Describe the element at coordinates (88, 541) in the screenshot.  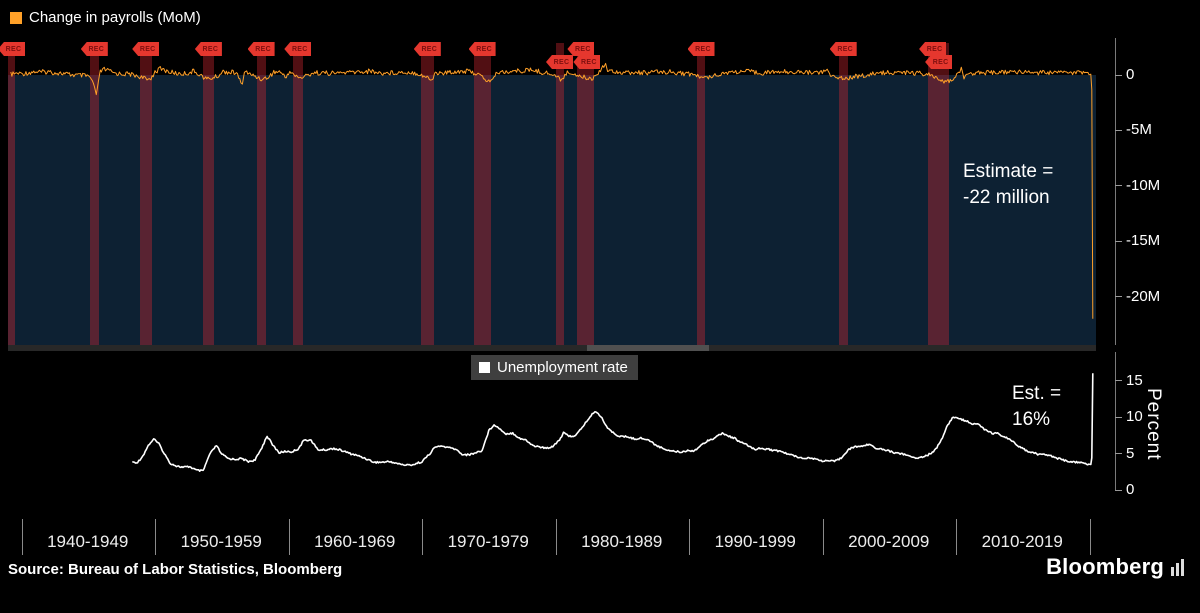
I see `x-axis-label: 1940-1949` at that location.